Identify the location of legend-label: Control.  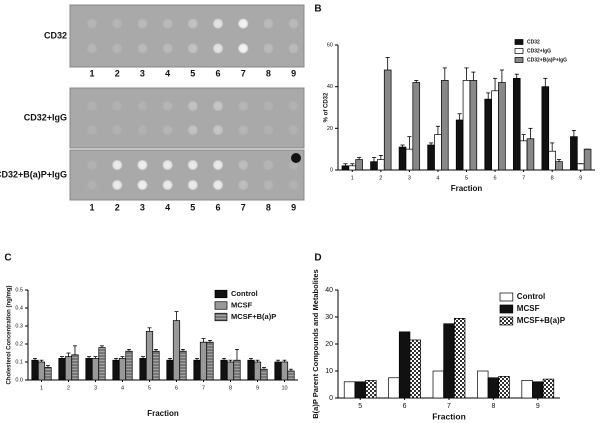
(531, 296).